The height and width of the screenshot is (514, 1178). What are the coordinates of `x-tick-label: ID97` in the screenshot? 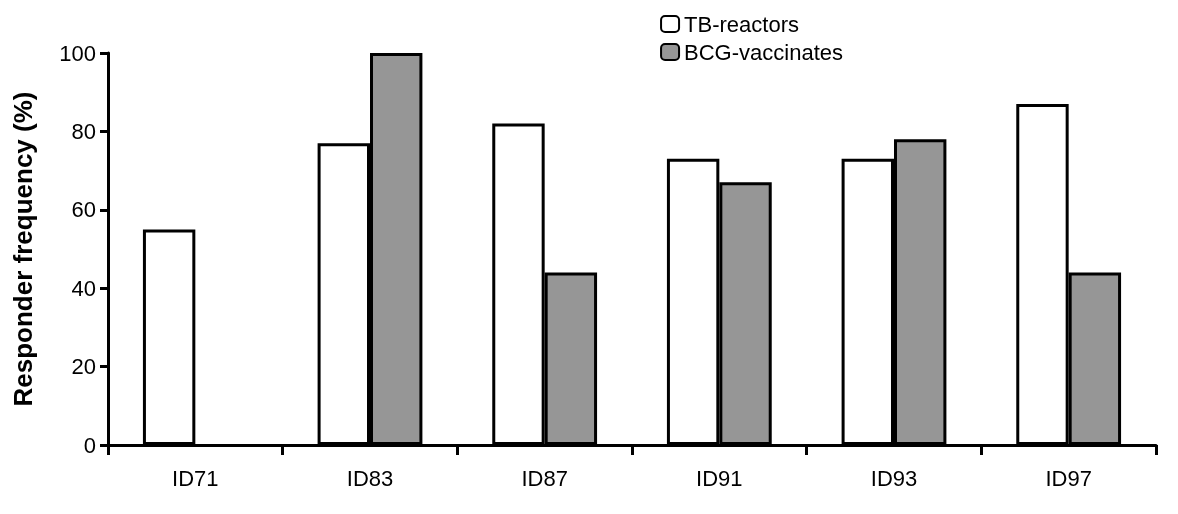 It's located at (1068, 478).